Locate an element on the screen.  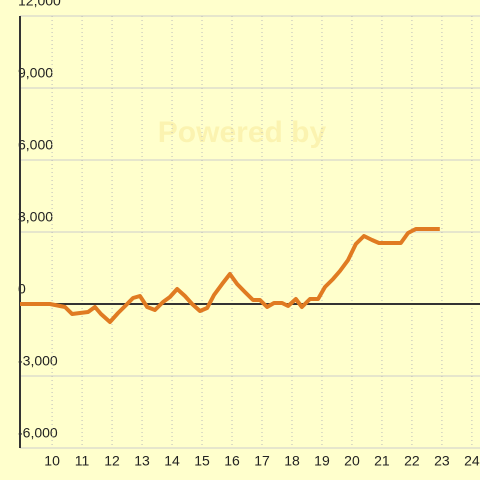
y-tick-label: 9,000 is located at coordinates (35, 73).